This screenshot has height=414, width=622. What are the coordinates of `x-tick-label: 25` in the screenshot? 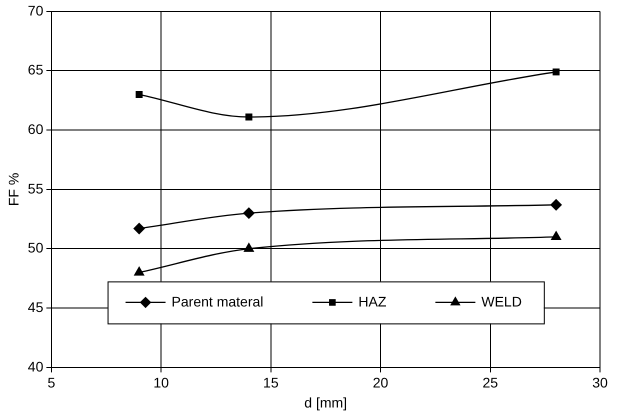 It's located at (490, 382).